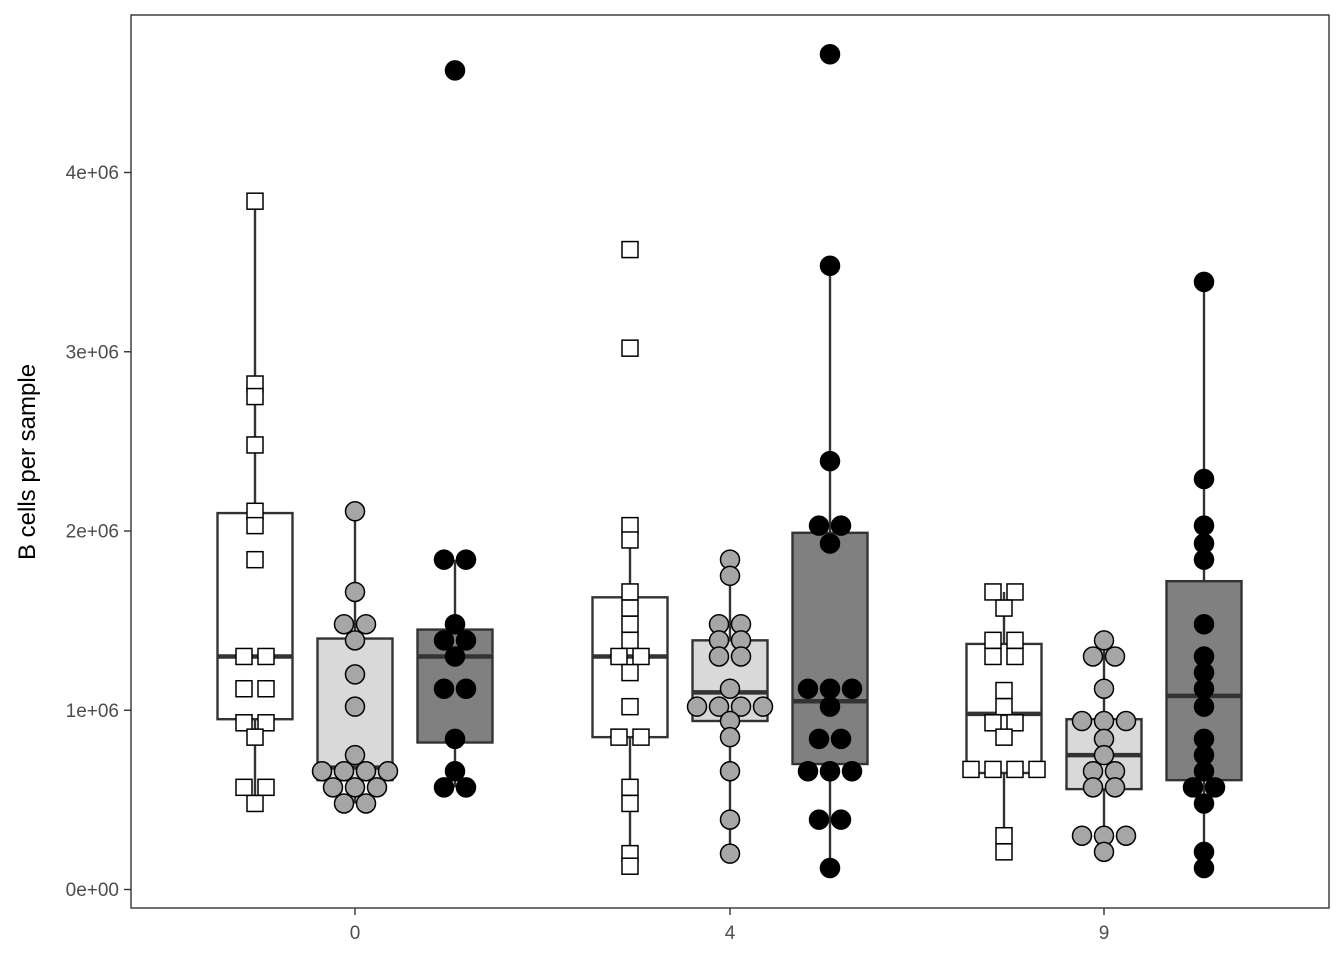 The width and height of the screenshot is (1344, 960). What do you see at coordinates (730, 933) in the screenshot?
I see `x-tick-label: 4` at bounding box center [730, 933].